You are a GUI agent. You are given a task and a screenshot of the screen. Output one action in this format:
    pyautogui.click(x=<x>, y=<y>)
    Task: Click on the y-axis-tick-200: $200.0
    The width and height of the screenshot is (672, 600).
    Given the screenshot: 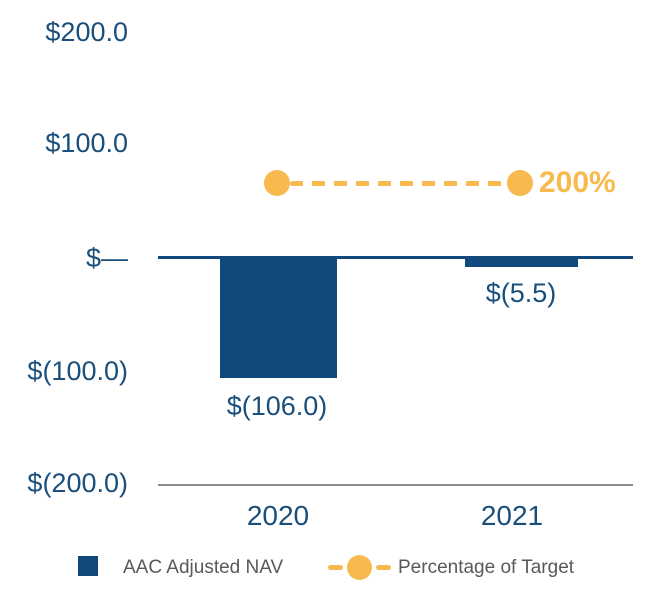 What is the action you would take?
    pyautogui.click(x=86, y=32)
    